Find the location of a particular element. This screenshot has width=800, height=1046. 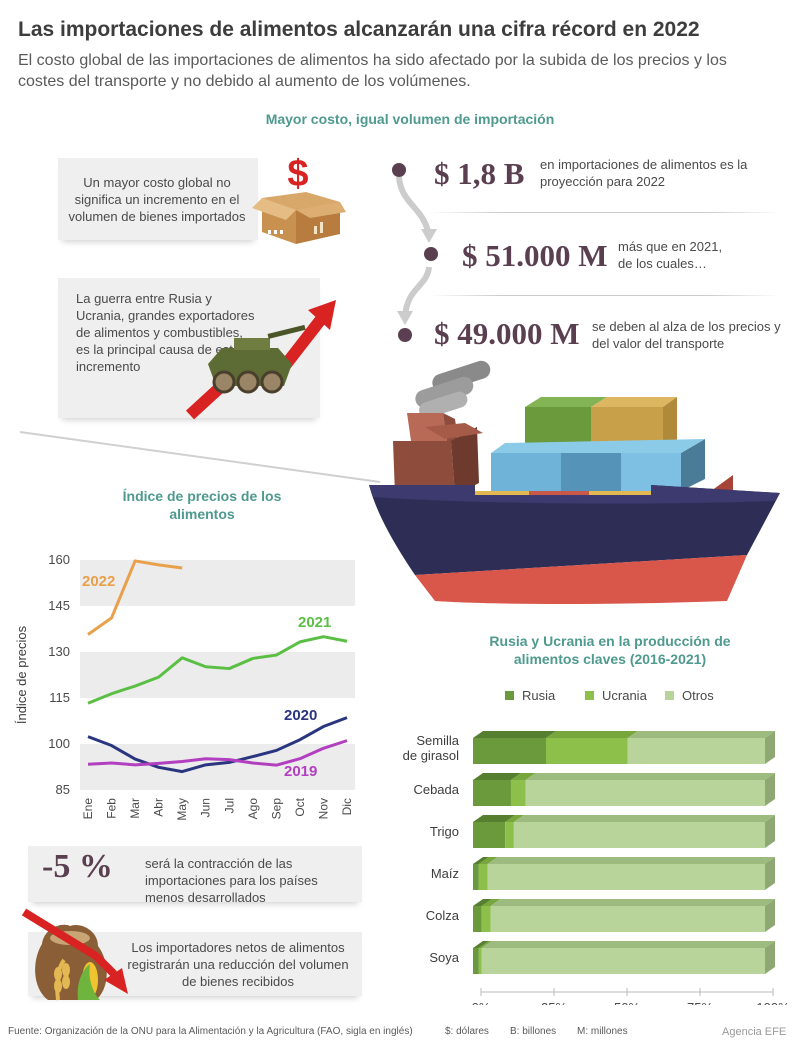

x-tick-label: Jul is located at coordinates (229, 805).